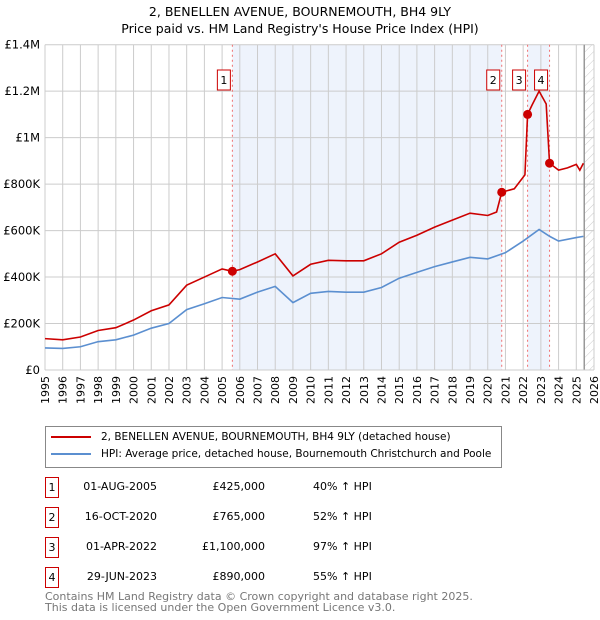 Image resolution: width=600 pixels, height=620 pixels. Describe the element at coordinates (71, 454) in the screenshot. I see `legend-swatch-blue` at that location.